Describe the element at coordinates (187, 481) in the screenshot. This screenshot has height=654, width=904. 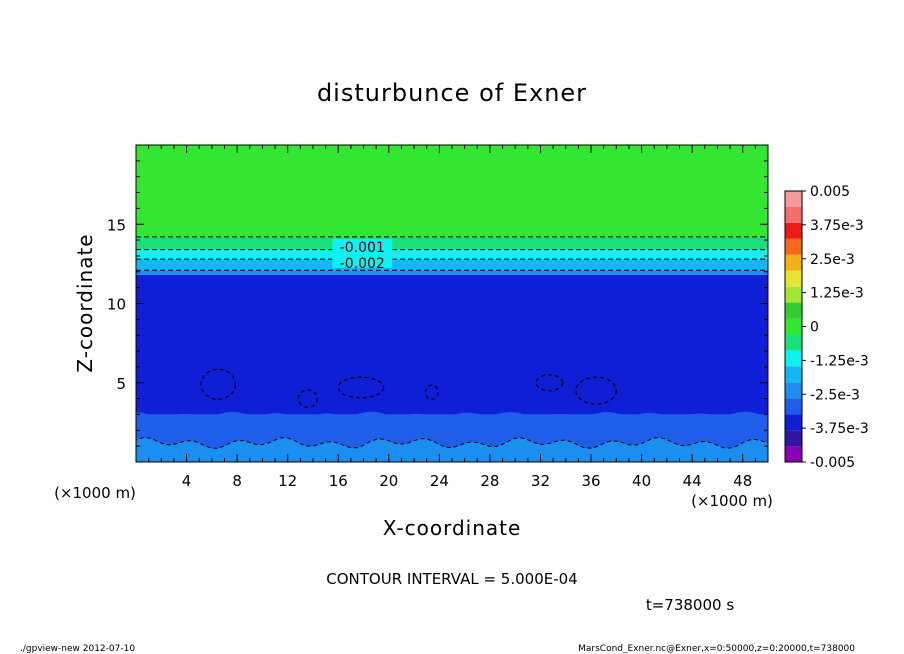
I see `x-tick-label: 4` at that location.